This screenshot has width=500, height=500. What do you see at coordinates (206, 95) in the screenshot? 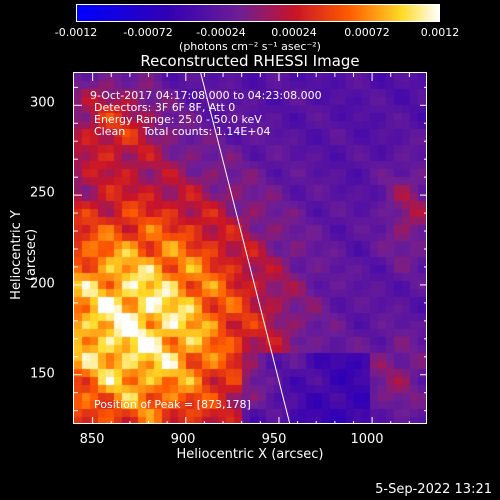
I see `time-range-text: 9-Oct-2017 04:17:08.000 to 04:23:08.000` at bounding box center [206, 95].